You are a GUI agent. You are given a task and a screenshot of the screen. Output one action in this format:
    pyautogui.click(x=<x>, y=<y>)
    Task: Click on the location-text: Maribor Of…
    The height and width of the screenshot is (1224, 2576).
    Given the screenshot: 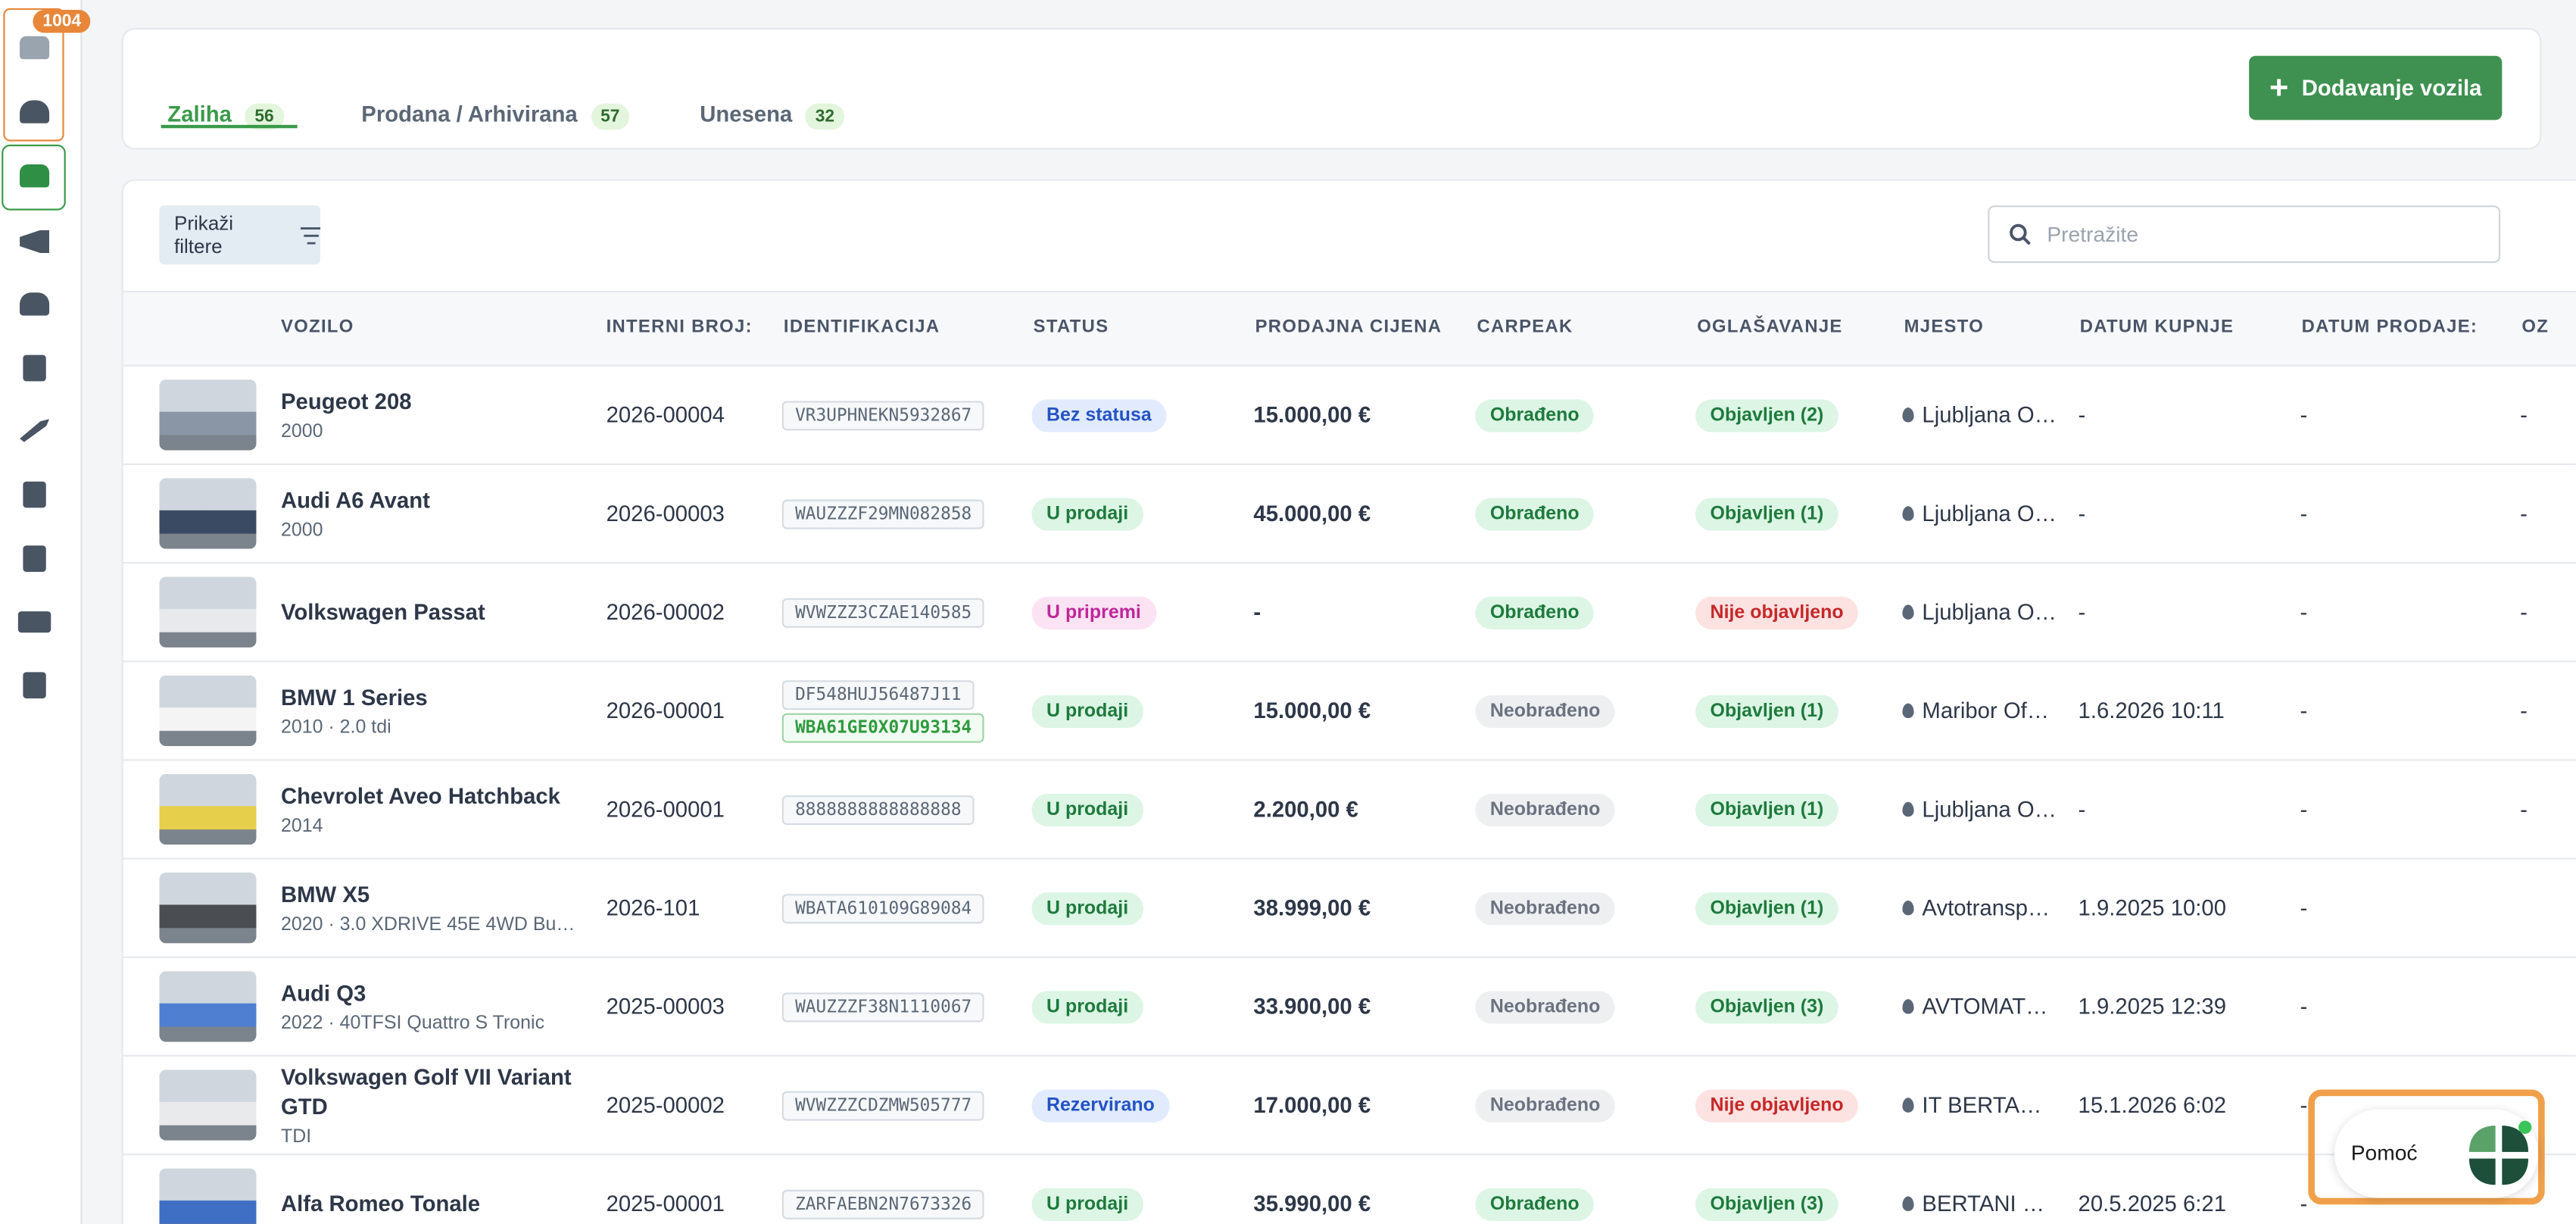 What is the action you would take?
    pyautogui.click(x=1986, y=710)
    